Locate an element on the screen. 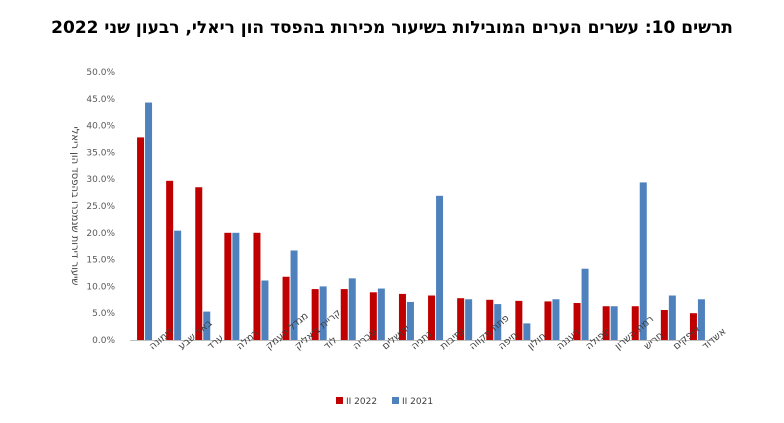 This screenshot has width=784, height=423. legend-label: II 2022 is located at coordinates (361, 402).